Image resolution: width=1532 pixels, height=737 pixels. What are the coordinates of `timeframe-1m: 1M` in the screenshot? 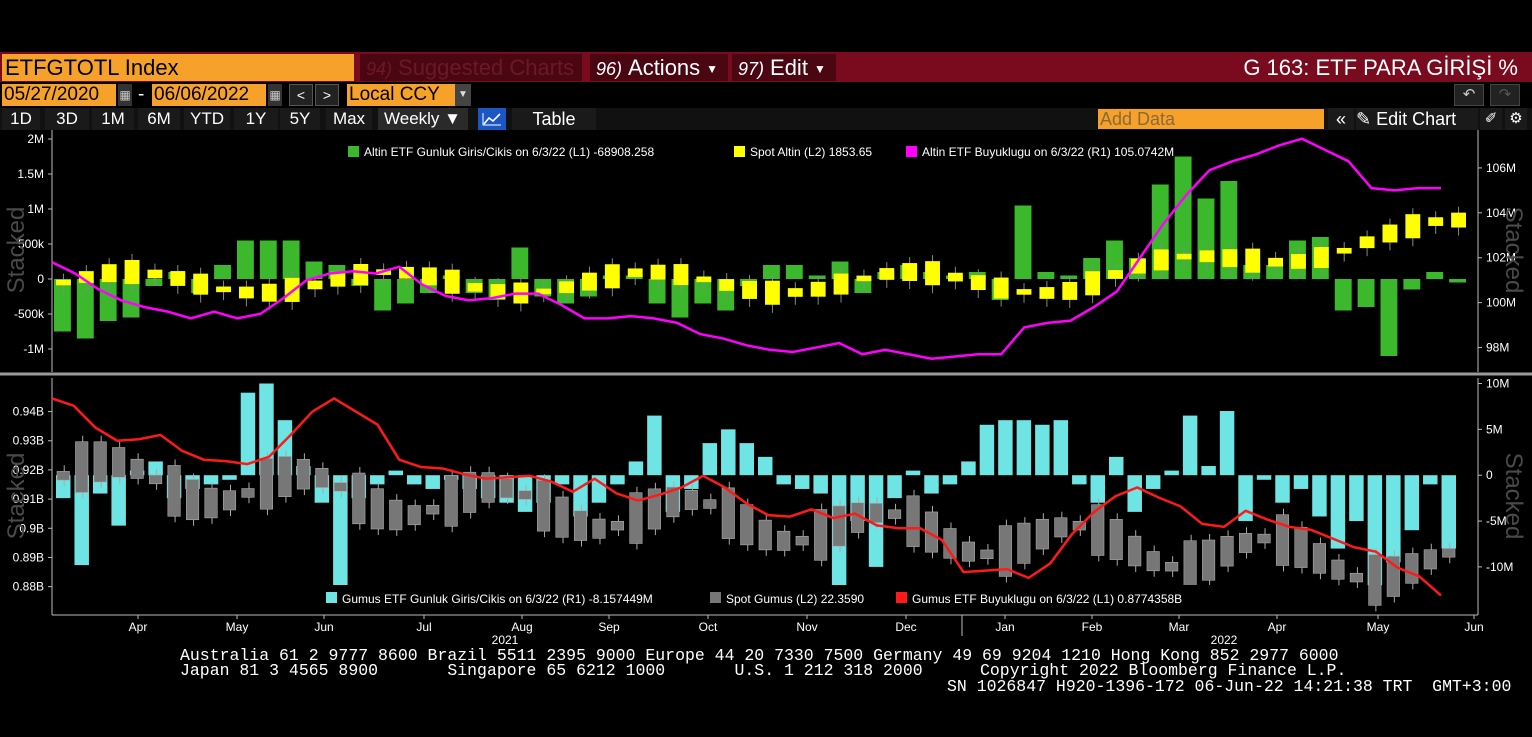 It's located at (113, 119).